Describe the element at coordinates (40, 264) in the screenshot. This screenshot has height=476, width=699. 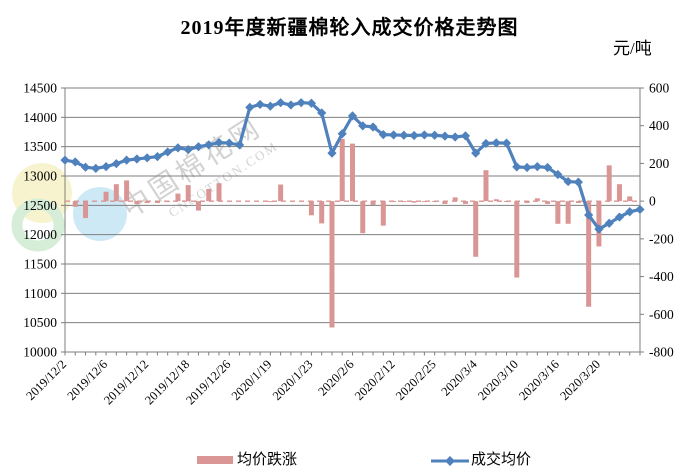
I see `svg-text: 11500` at that location.